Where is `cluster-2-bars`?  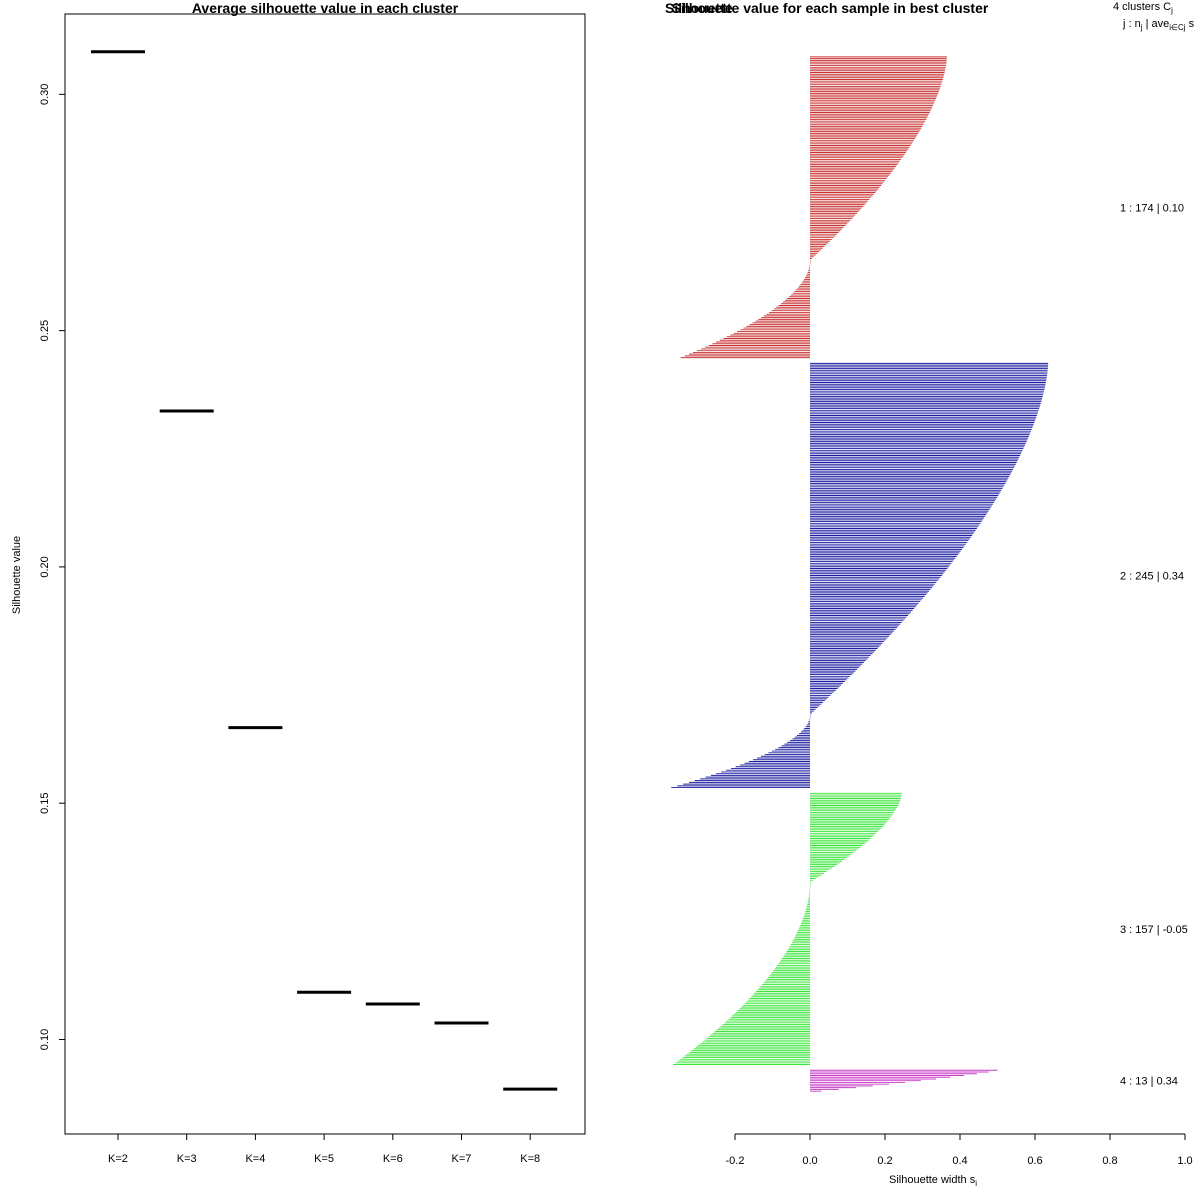
cluster-2-bars is located at coordinates (860, 575).